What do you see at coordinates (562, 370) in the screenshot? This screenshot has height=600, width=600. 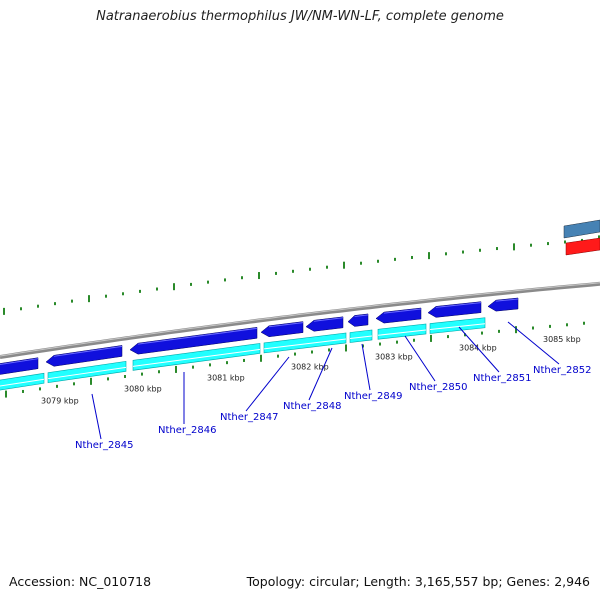 I see `gene-label: Nther_2852` at bounding box center [562, 370].